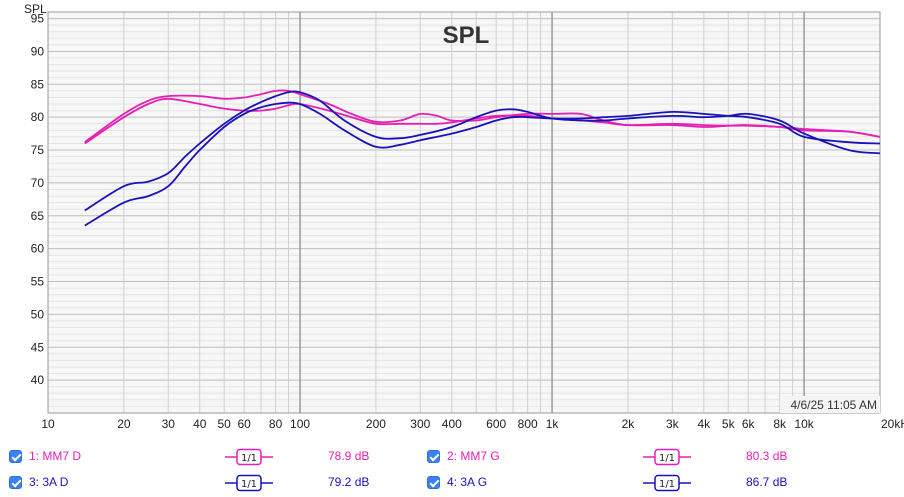 This screenshot has height=497, width=904. What do you see at coordinates (892, 424) in the screenshot?
I see `x-tick-label: 20kHz` at bounding box center [892, 424].